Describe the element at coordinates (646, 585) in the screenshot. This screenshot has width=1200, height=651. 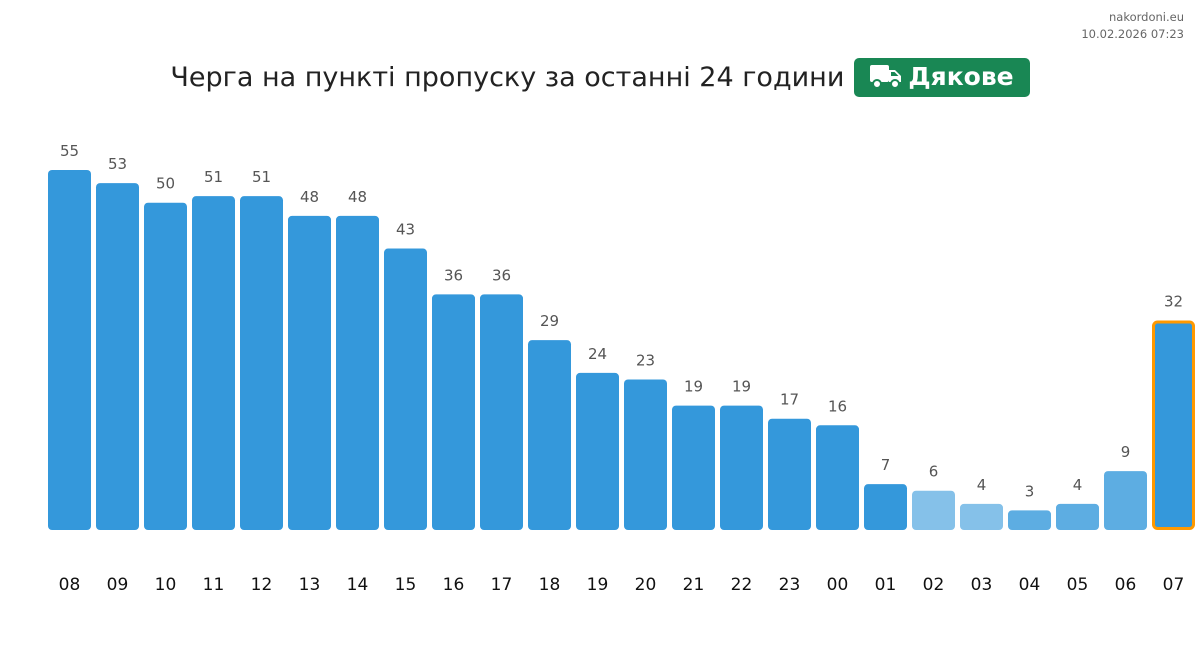
I see `x-tick-label: 20` at that location.